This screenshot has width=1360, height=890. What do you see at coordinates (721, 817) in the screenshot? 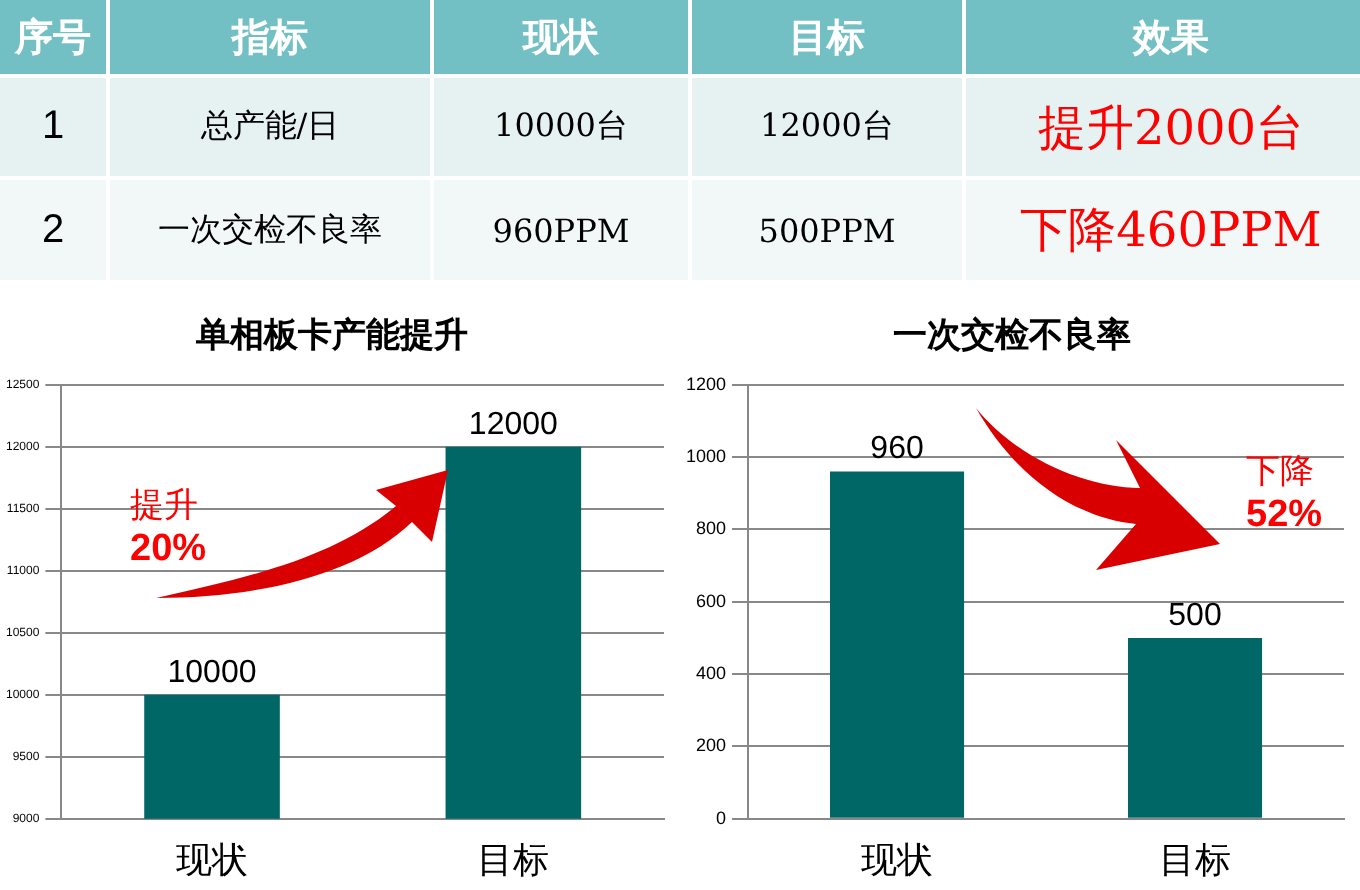
I see `y-tick-label: 0` at bounding box center [721, 817].